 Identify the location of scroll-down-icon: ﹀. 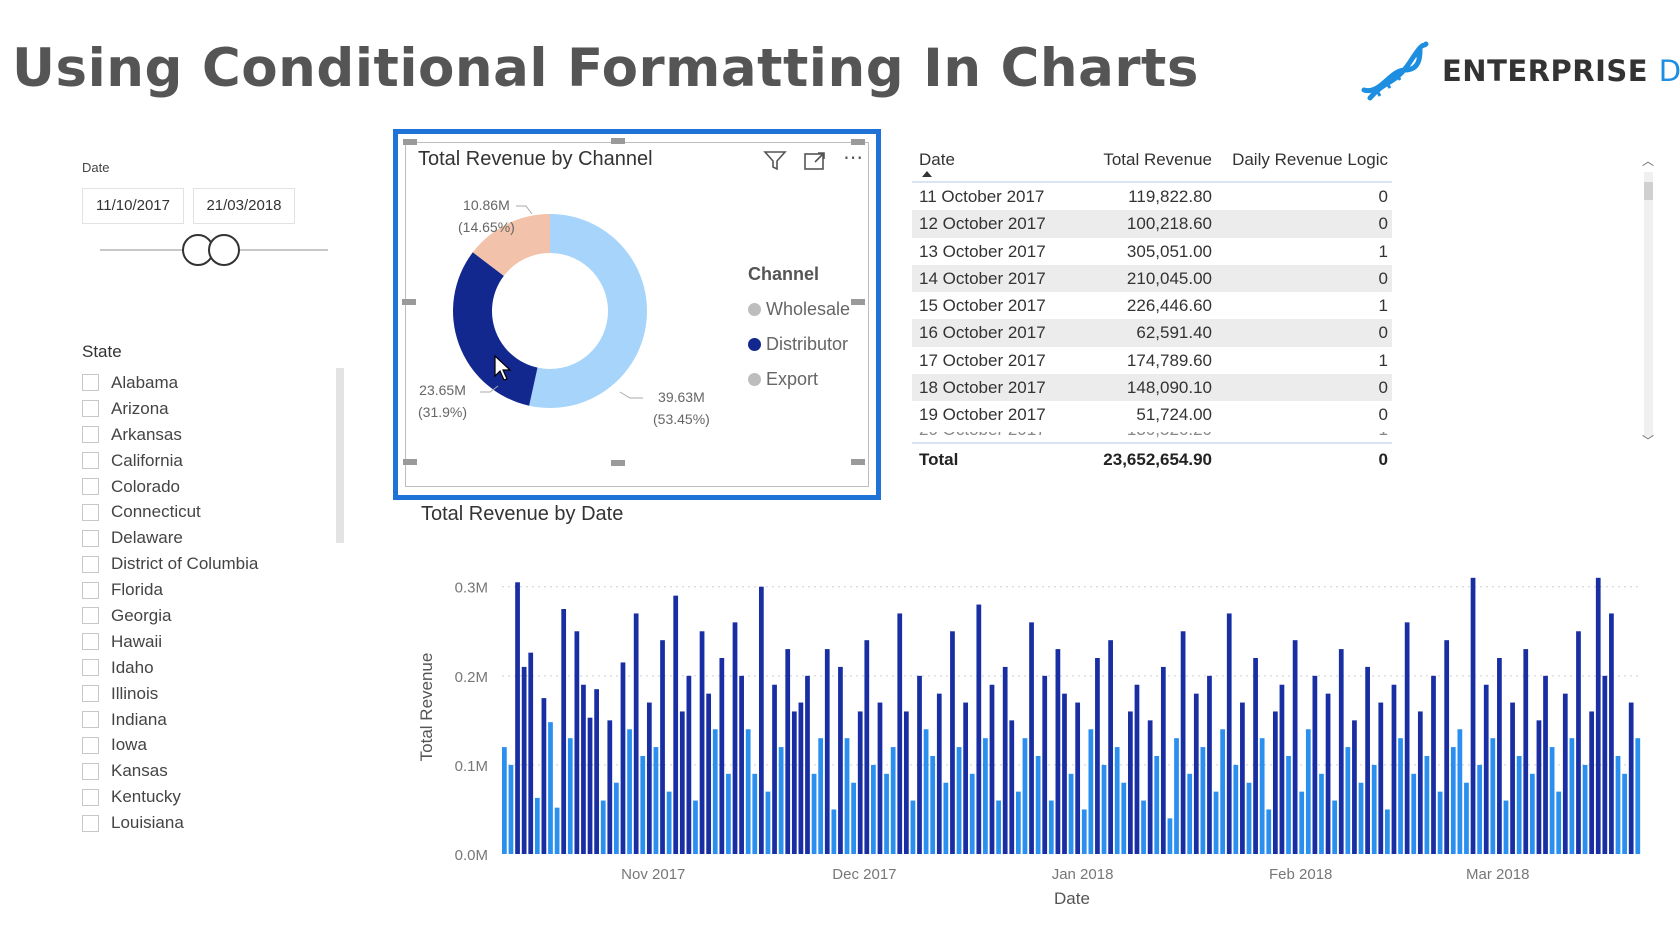
(1647, 441).